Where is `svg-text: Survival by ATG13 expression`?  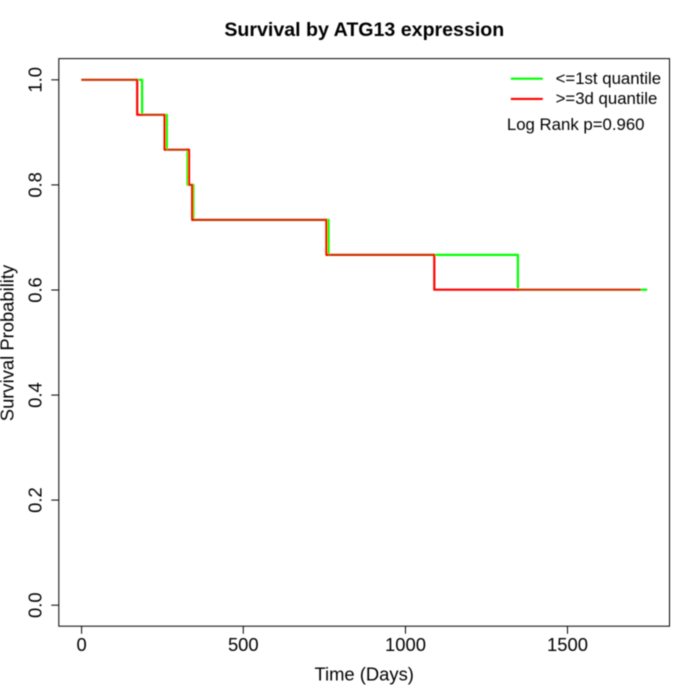 svg-text: Survival by ATG13 expression is located at coordinates (364, 30).